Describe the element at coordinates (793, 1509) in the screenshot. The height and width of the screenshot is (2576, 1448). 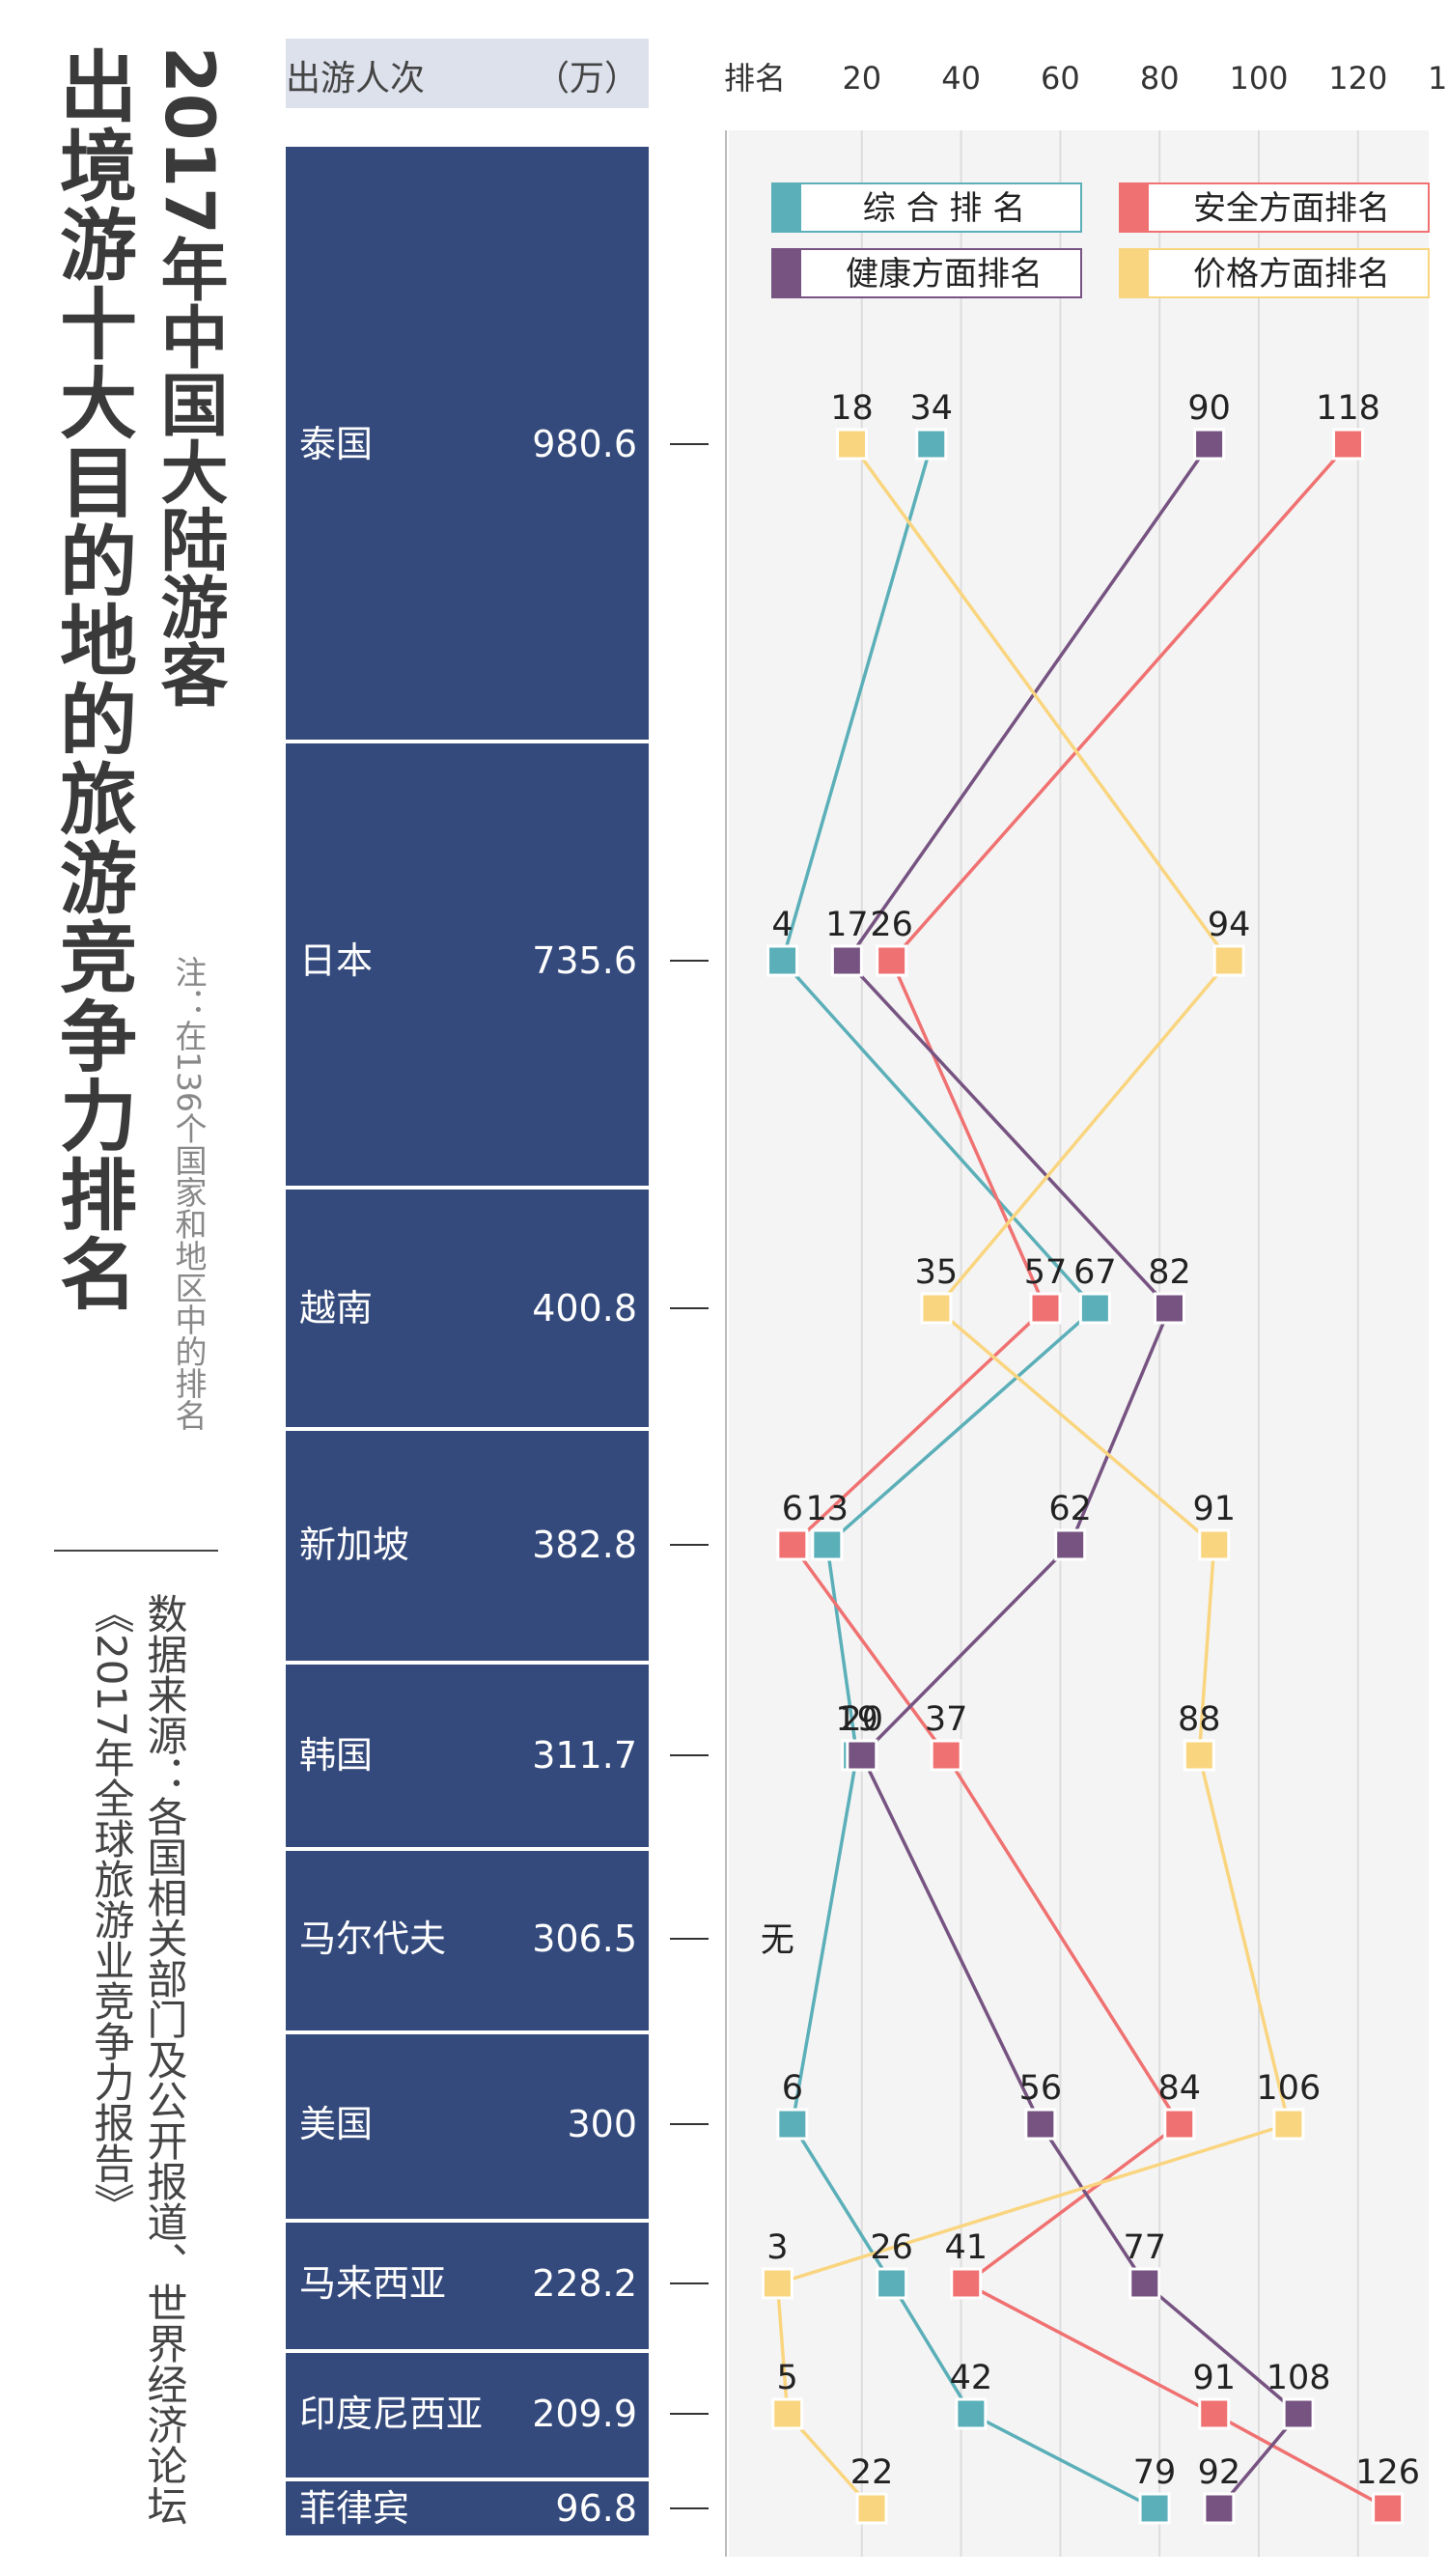
I see `data-label-safety: 6` at that location.